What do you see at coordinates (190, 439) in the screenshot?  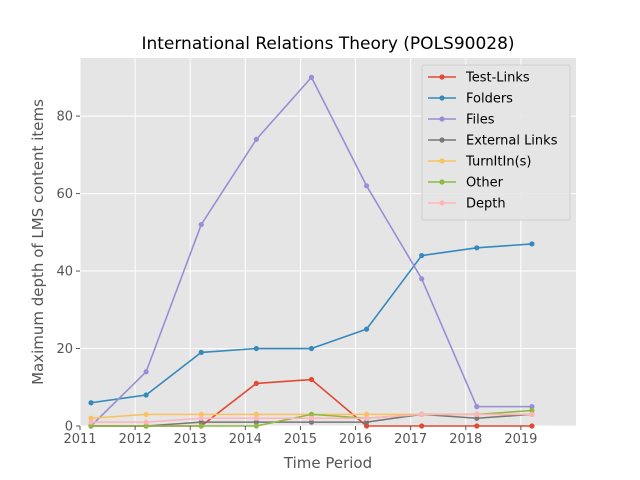 I see `x-tick-label: 2013` at bounding box center [190, 439].